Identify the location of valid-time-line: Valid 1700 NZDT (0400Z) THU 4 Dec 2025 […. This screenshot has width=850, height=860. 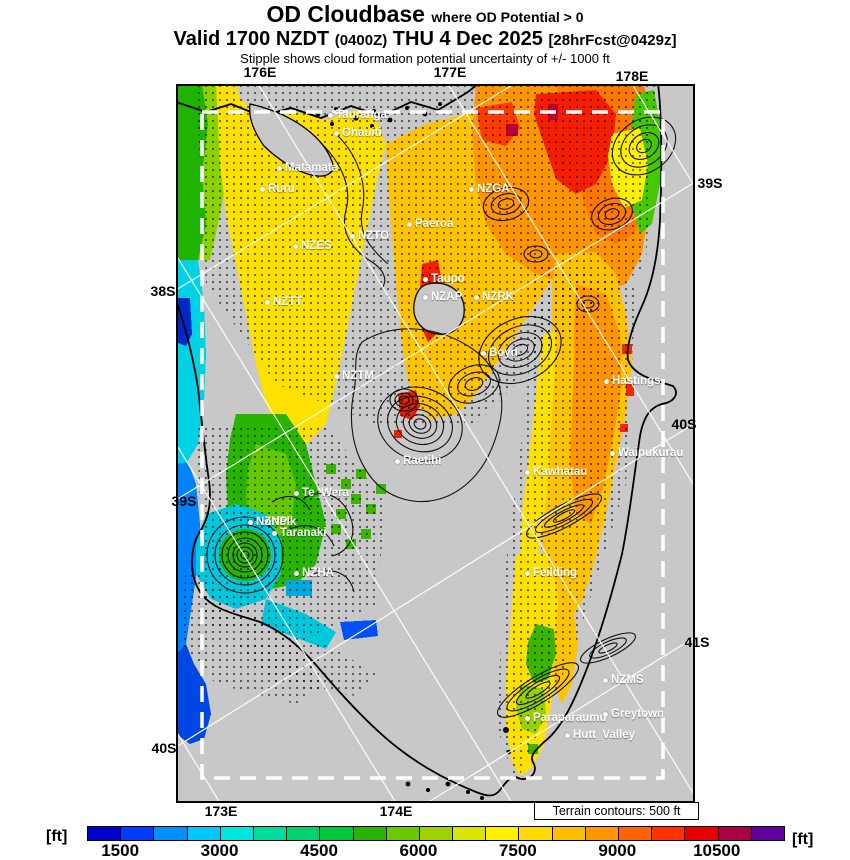
(425, 40).